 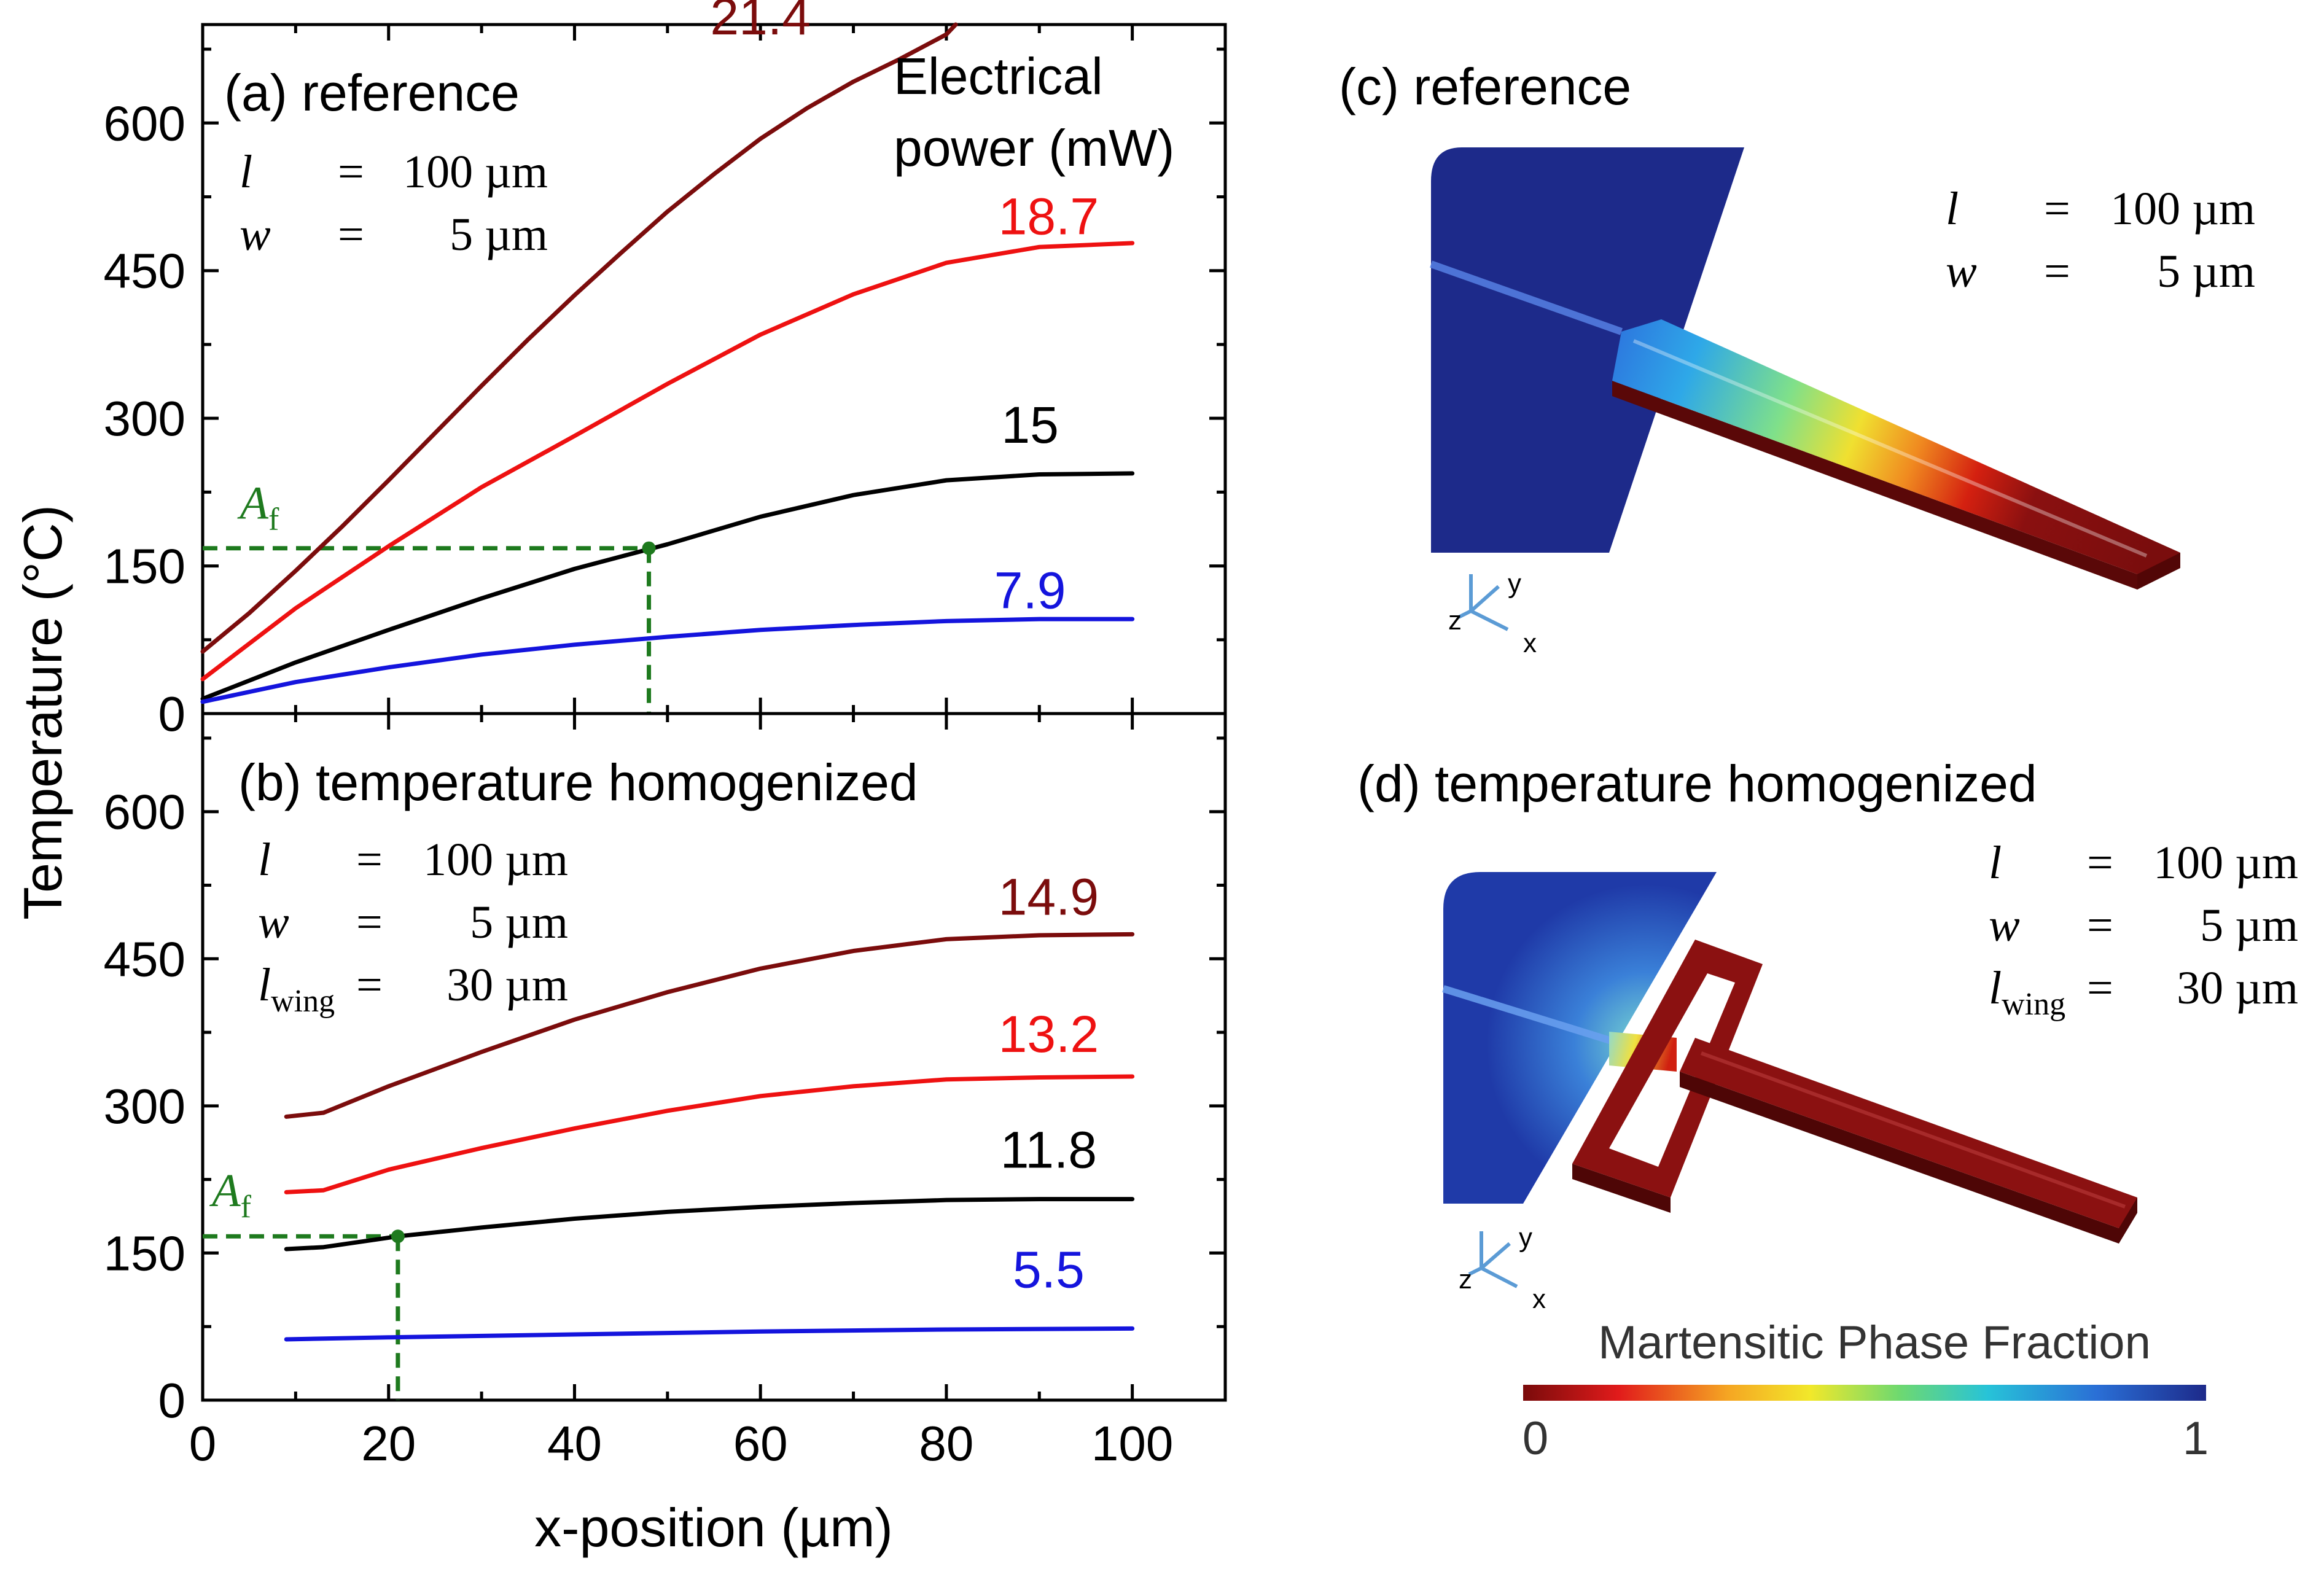 I want to click on params-d: l = 100 µm w = 5 µm lwing = 30 µm, so click(x=2143, y=930).